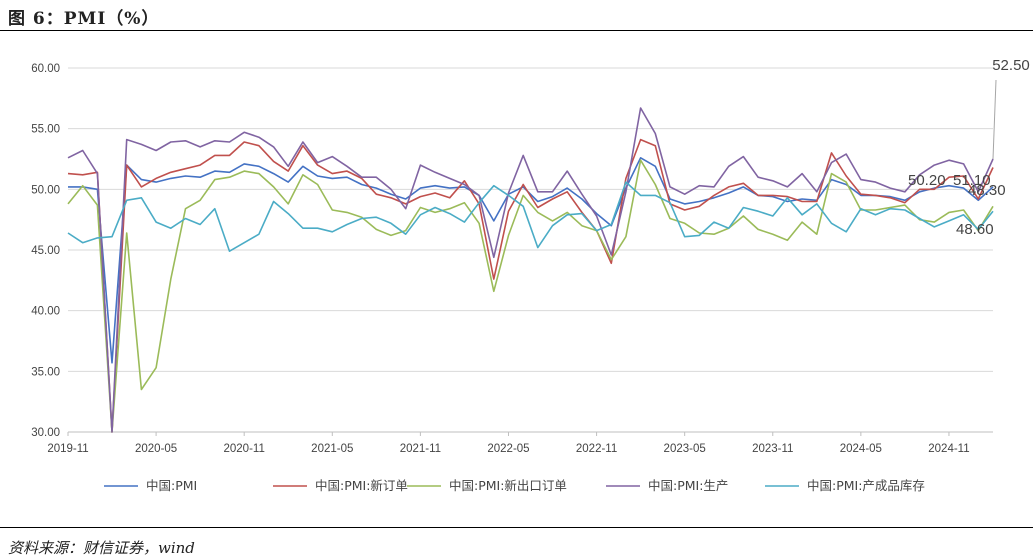 The width and height of the screenshot is (1033, 560). What do you see at coordinates (866, 485) in the screenshot?
I see `legend-label-5: 中国:PMI:产成品库存` at bounding box center [866, 485].